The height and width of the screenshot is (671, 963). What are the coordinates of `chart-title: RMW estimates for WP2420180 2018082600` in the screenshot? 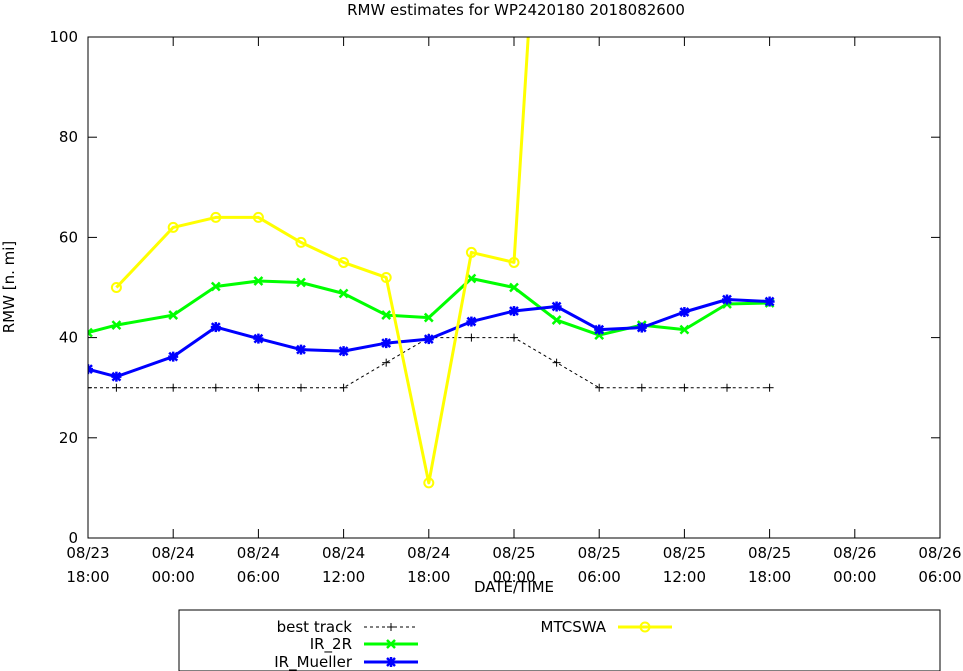 It's located at (516, 10).